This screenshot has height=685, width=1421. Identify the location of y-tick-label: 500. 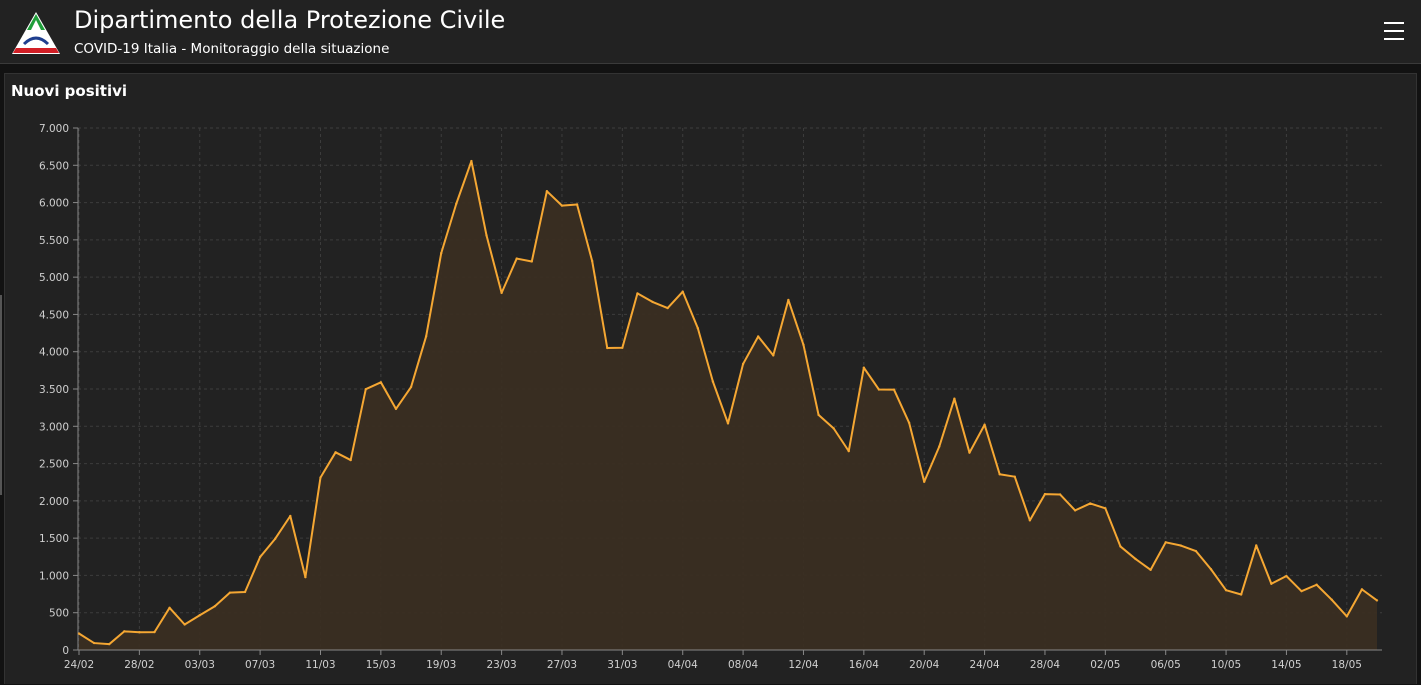
(59, 614).